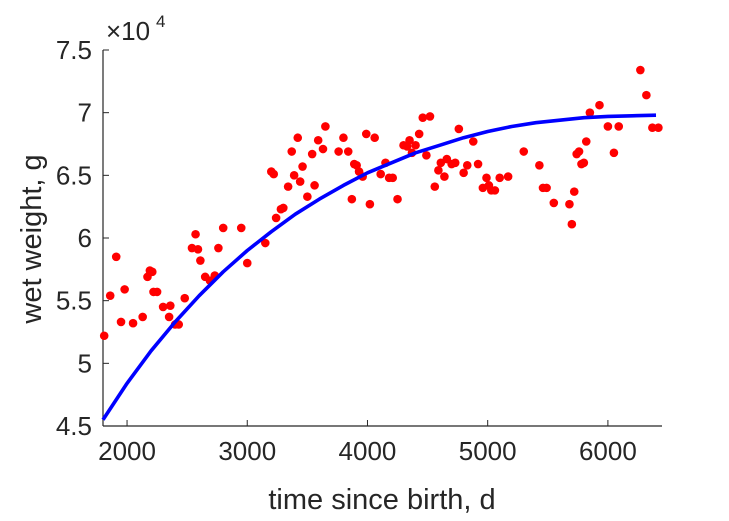 This screenshot has width=729, height=521. I want to click on multiplier-base: ×10, so click(128, 31).